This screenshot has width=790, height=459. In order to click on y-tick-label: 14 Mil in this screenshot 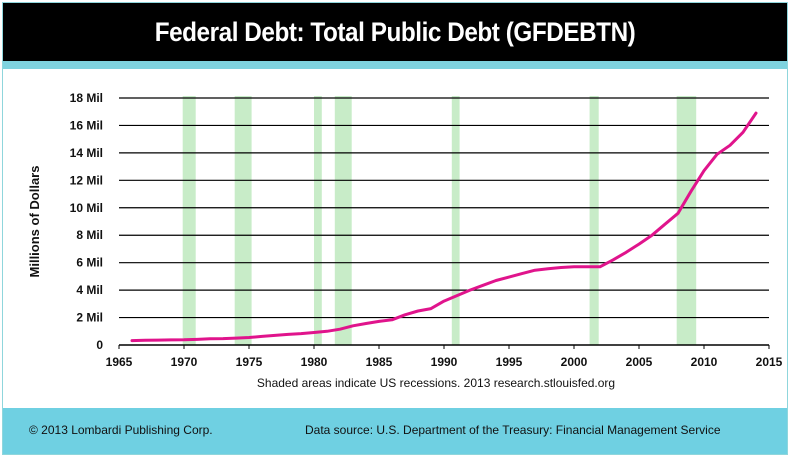, I will do `click(86, 153)`.